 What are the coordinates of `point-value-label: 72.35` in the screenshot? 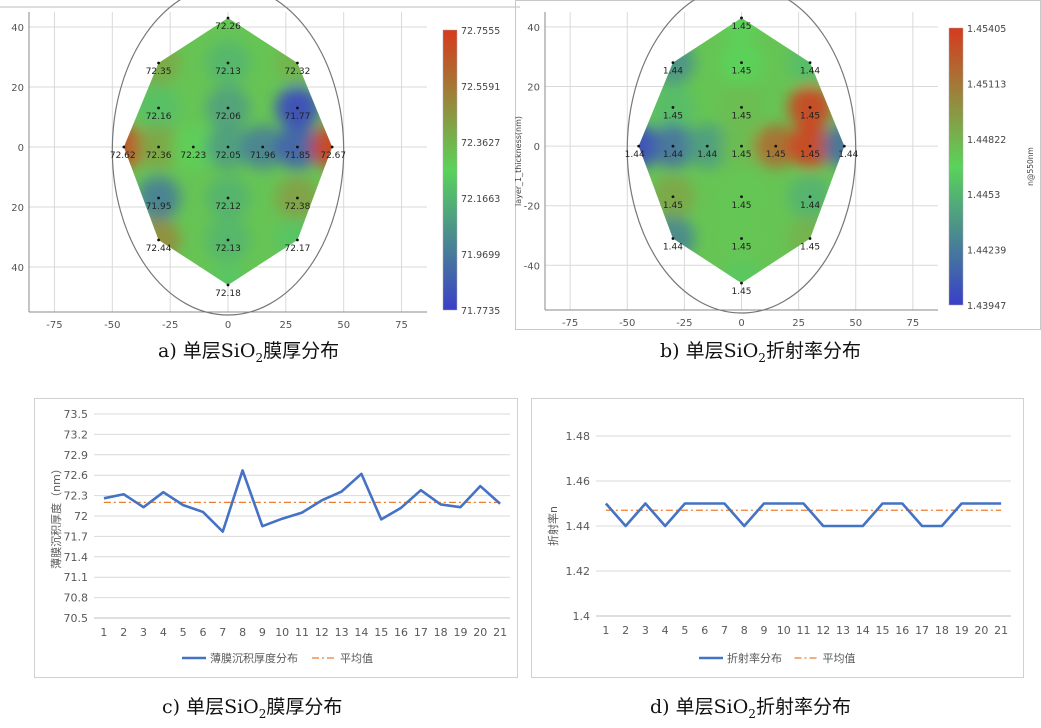 It's located at (159, 72).